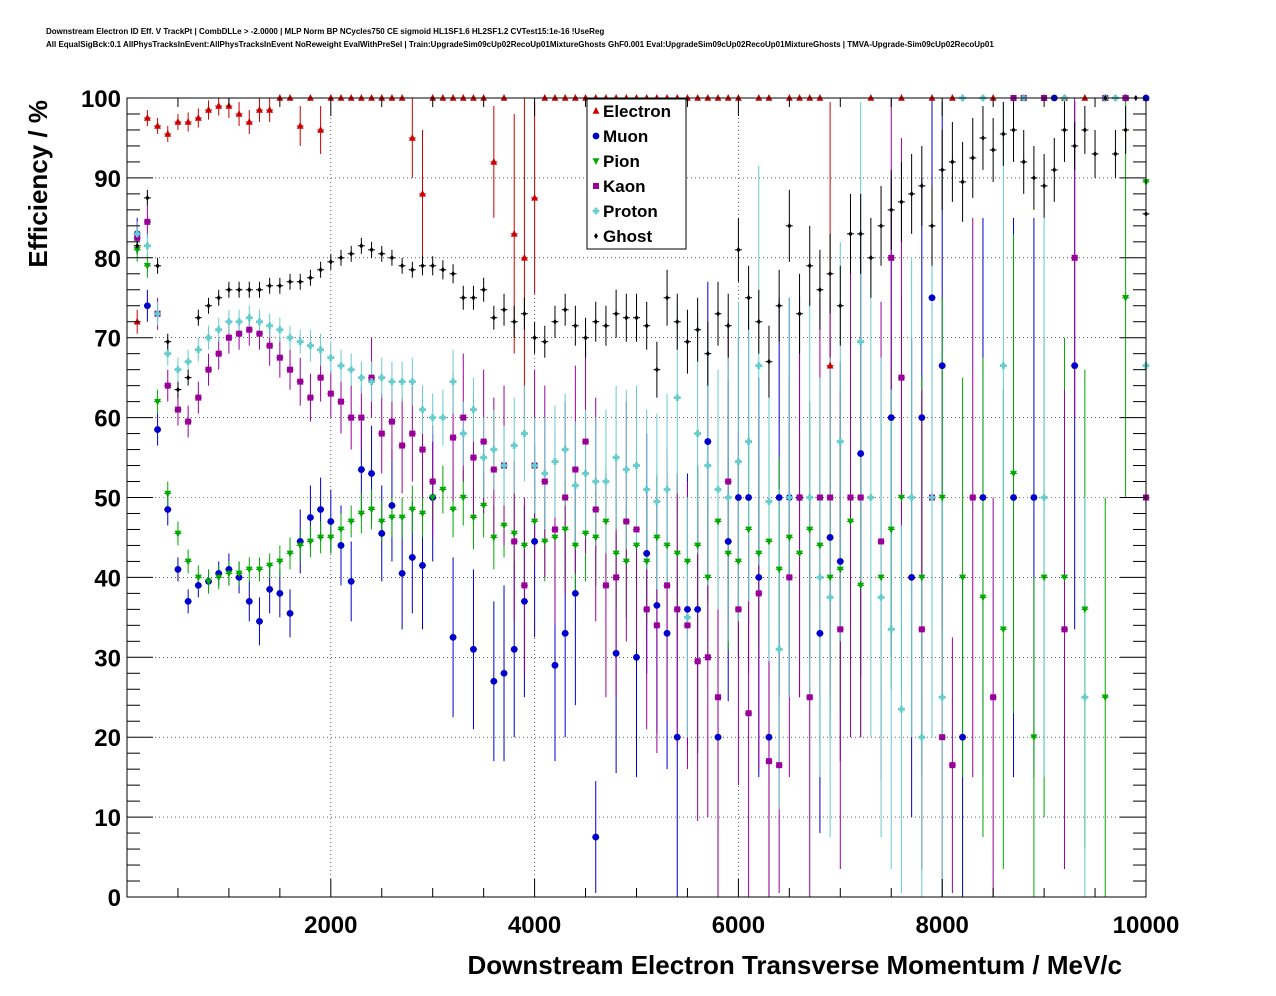 This screenshot has height=996, width=1276. I want to click on y-tick-label: 50, so click(107, 499).